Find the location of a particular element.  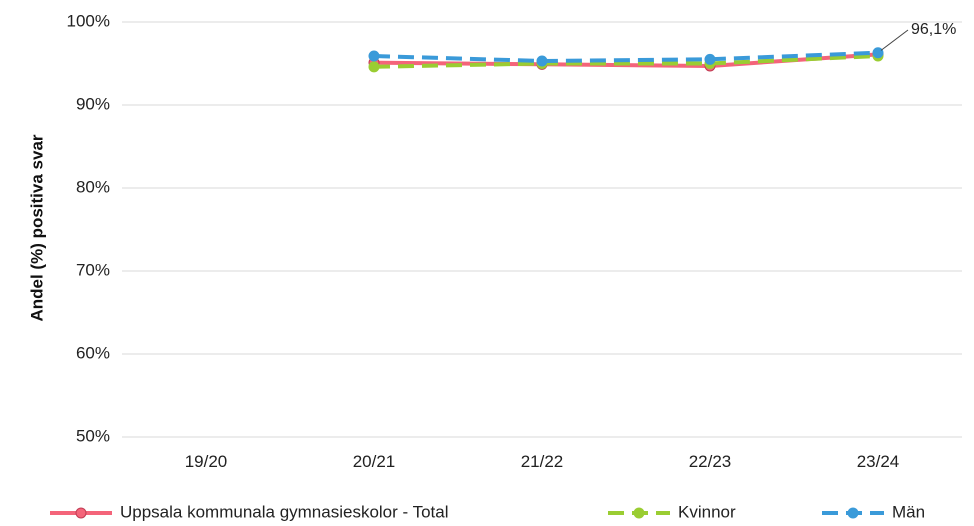

y-axis-ticks: 50% 60% 70% 80% 90% 100% is located at coordinates (88, 228).